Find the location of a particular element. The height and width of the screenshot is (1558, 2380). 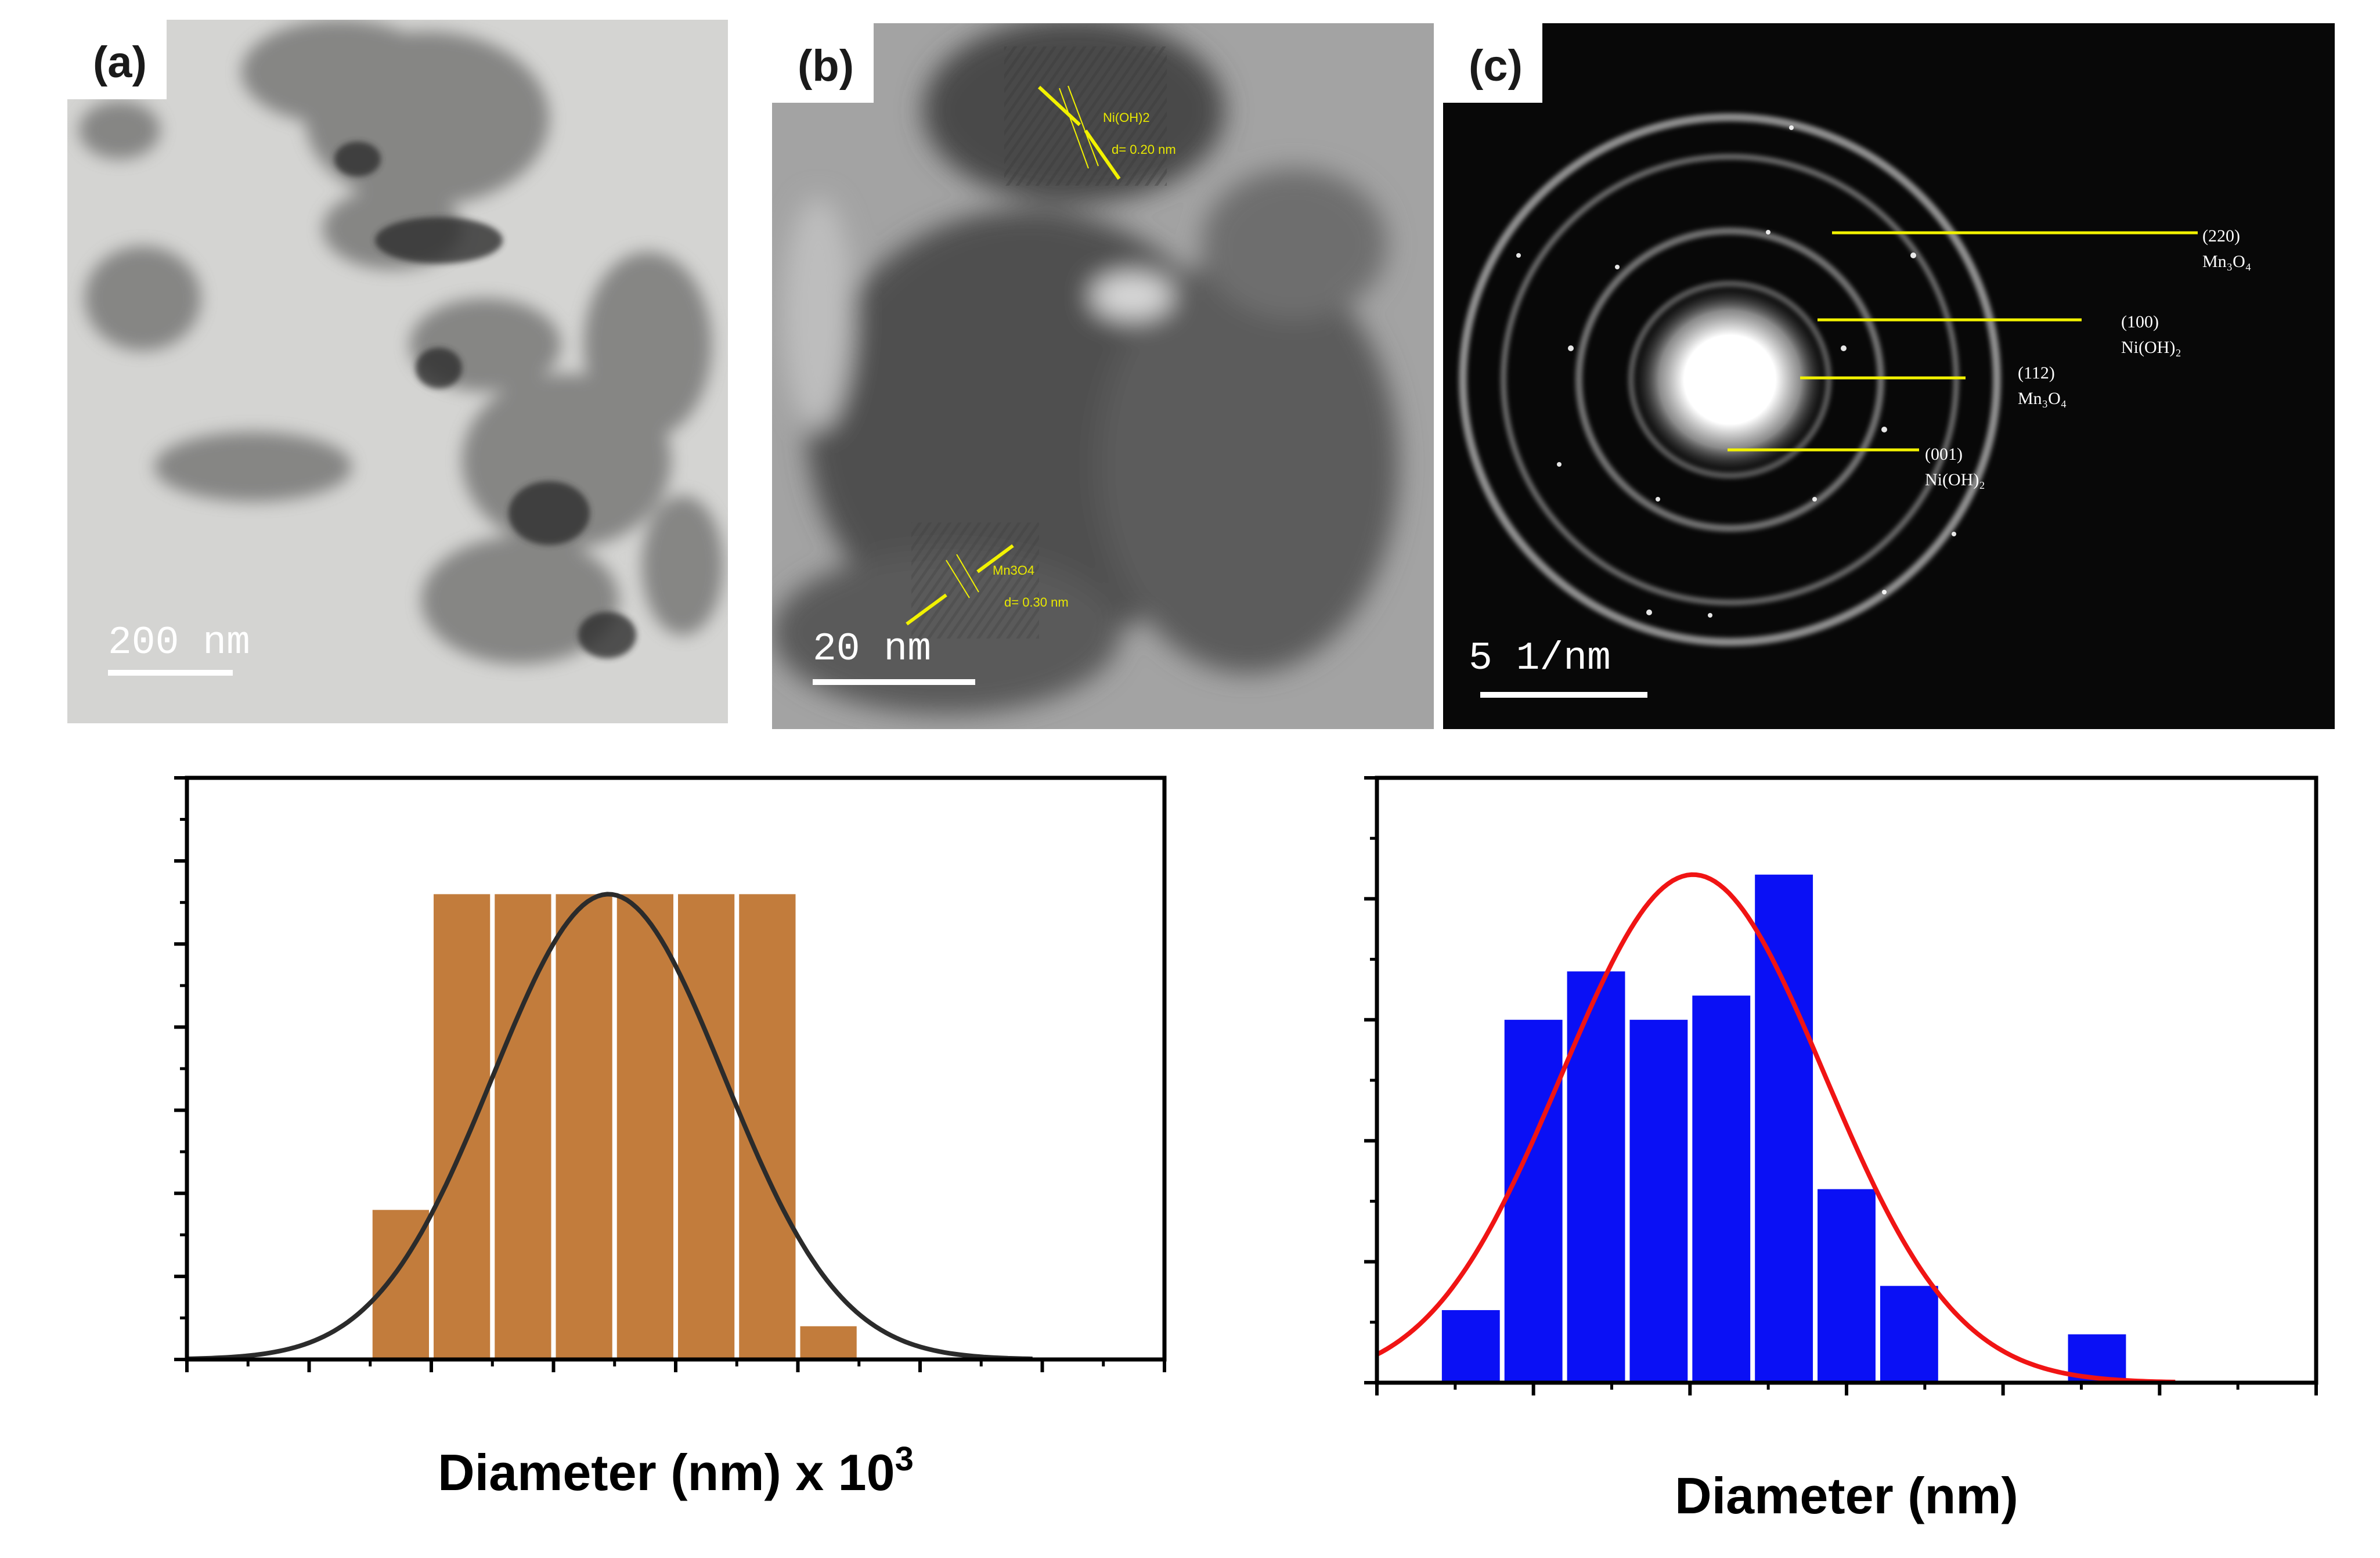

lattice-phase-upper: Ni(OH)2 is located at coordinates (1126, 117).